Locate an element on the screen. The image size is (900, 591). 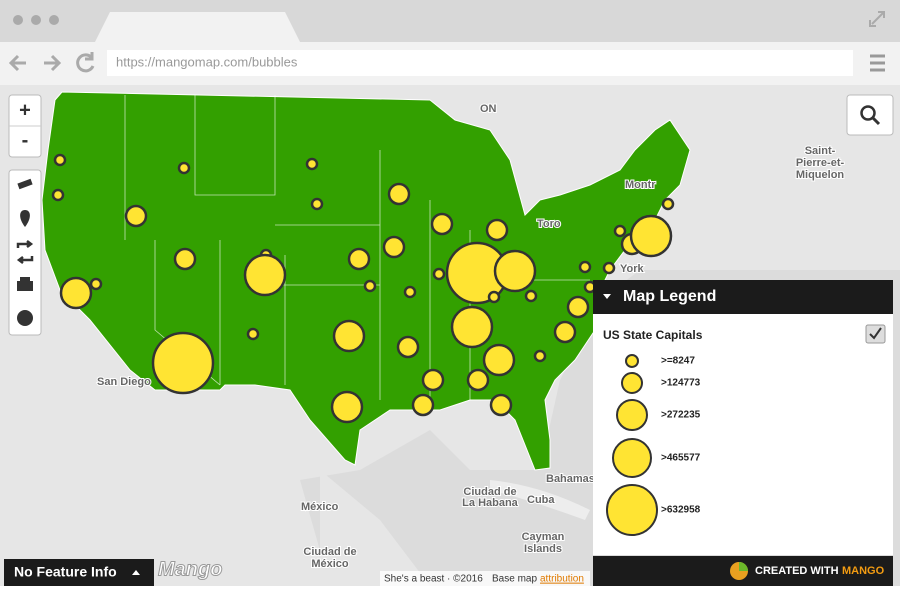
layer-checkbox is located at coordinates (875, 334).